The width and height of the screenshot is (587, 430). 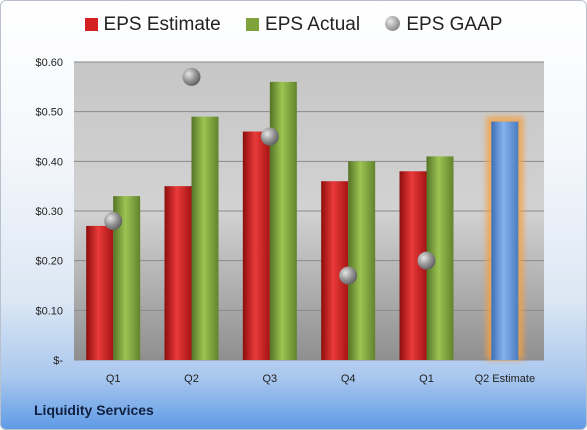 I want to click on y-tick-label: $0.40, so click(x=49, y=162).